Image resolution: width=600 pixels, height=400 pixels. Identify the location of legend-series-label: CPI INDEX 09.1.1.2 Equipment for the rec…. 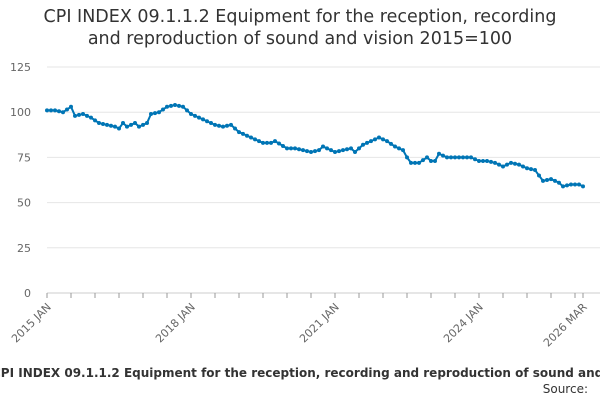
(300, 373).